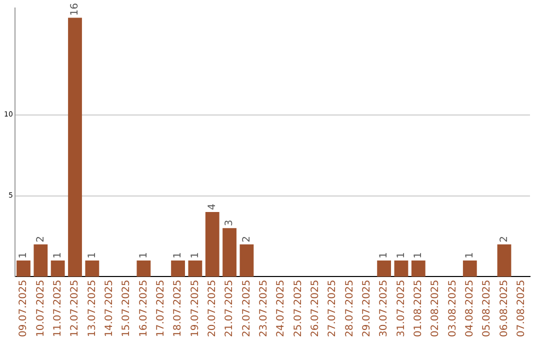 This screenshot has width=540, height=340. What do you see at coordinates (160, 309) in the screenshot?
I see `x-tick-label: 17.07.2025` at bounding box center [160, 309].